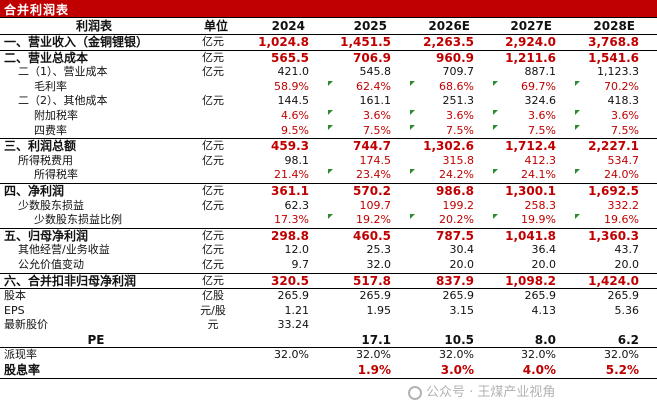 This screenshot has width=657, height=419. I want to click on cell-value: 744.7, so click(368, 146).